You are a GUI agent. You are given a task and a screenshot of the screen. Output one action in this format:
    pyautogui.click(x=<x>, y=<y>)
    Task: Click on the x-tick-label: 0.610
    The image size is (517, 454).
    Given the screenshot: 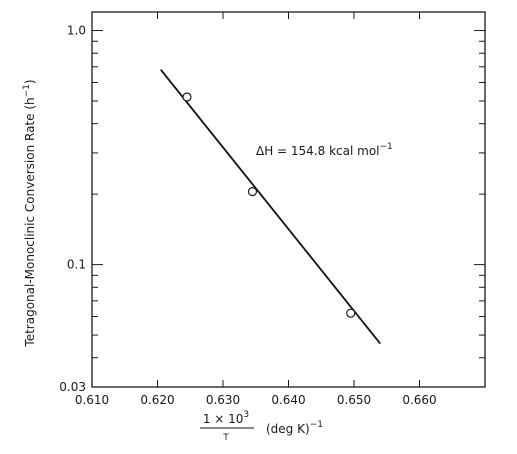 What is the action you would take?
    pyautogui.click(x=92, y=400)
    